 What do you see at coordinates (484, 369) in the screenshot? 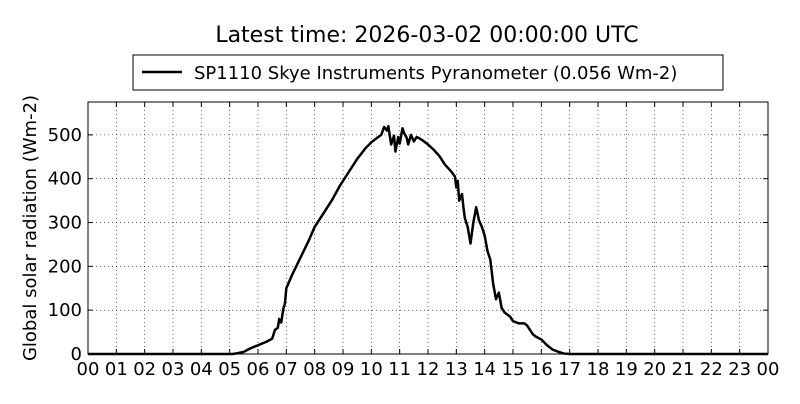
I see `x-tick-label: 14` at bounding box center [484, 369].